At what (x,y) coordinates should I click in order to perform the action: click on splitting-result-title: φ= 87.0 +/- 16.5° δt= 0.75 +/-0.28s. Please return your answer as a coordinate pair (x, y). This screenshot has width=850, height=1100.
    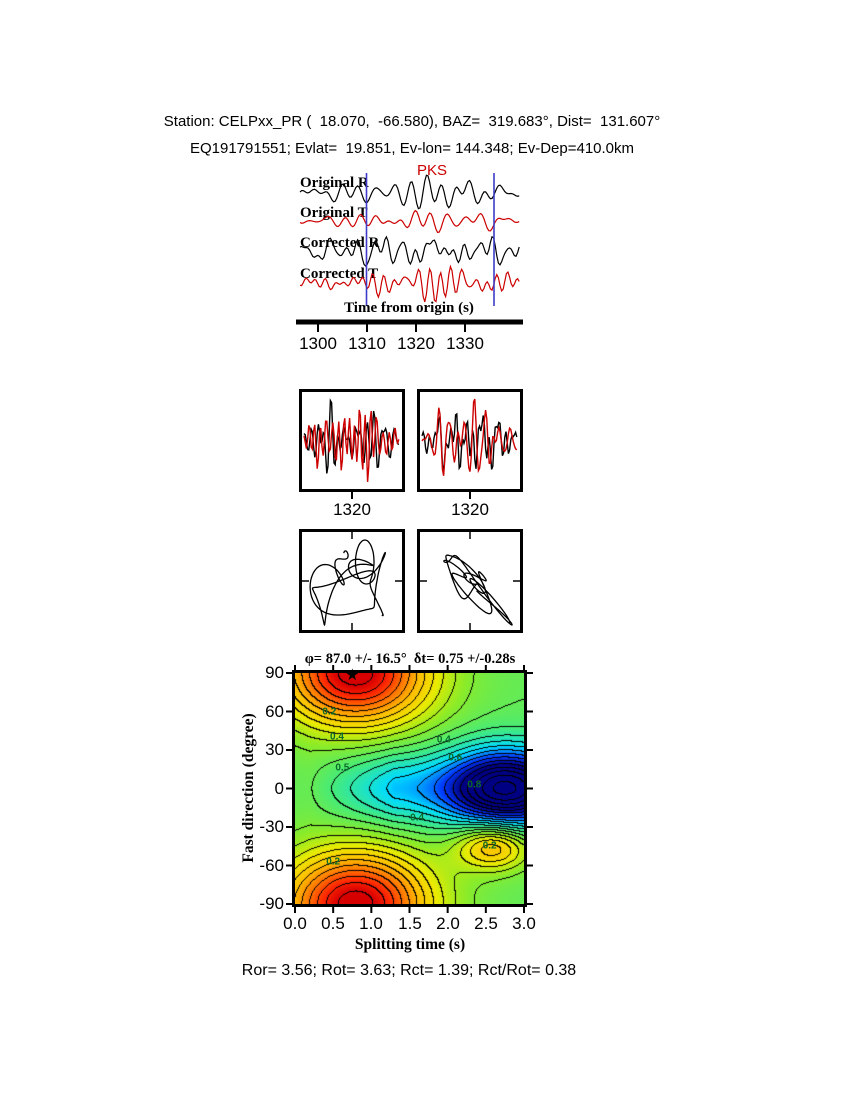
    Looking at the image, I should click on (410, 659).